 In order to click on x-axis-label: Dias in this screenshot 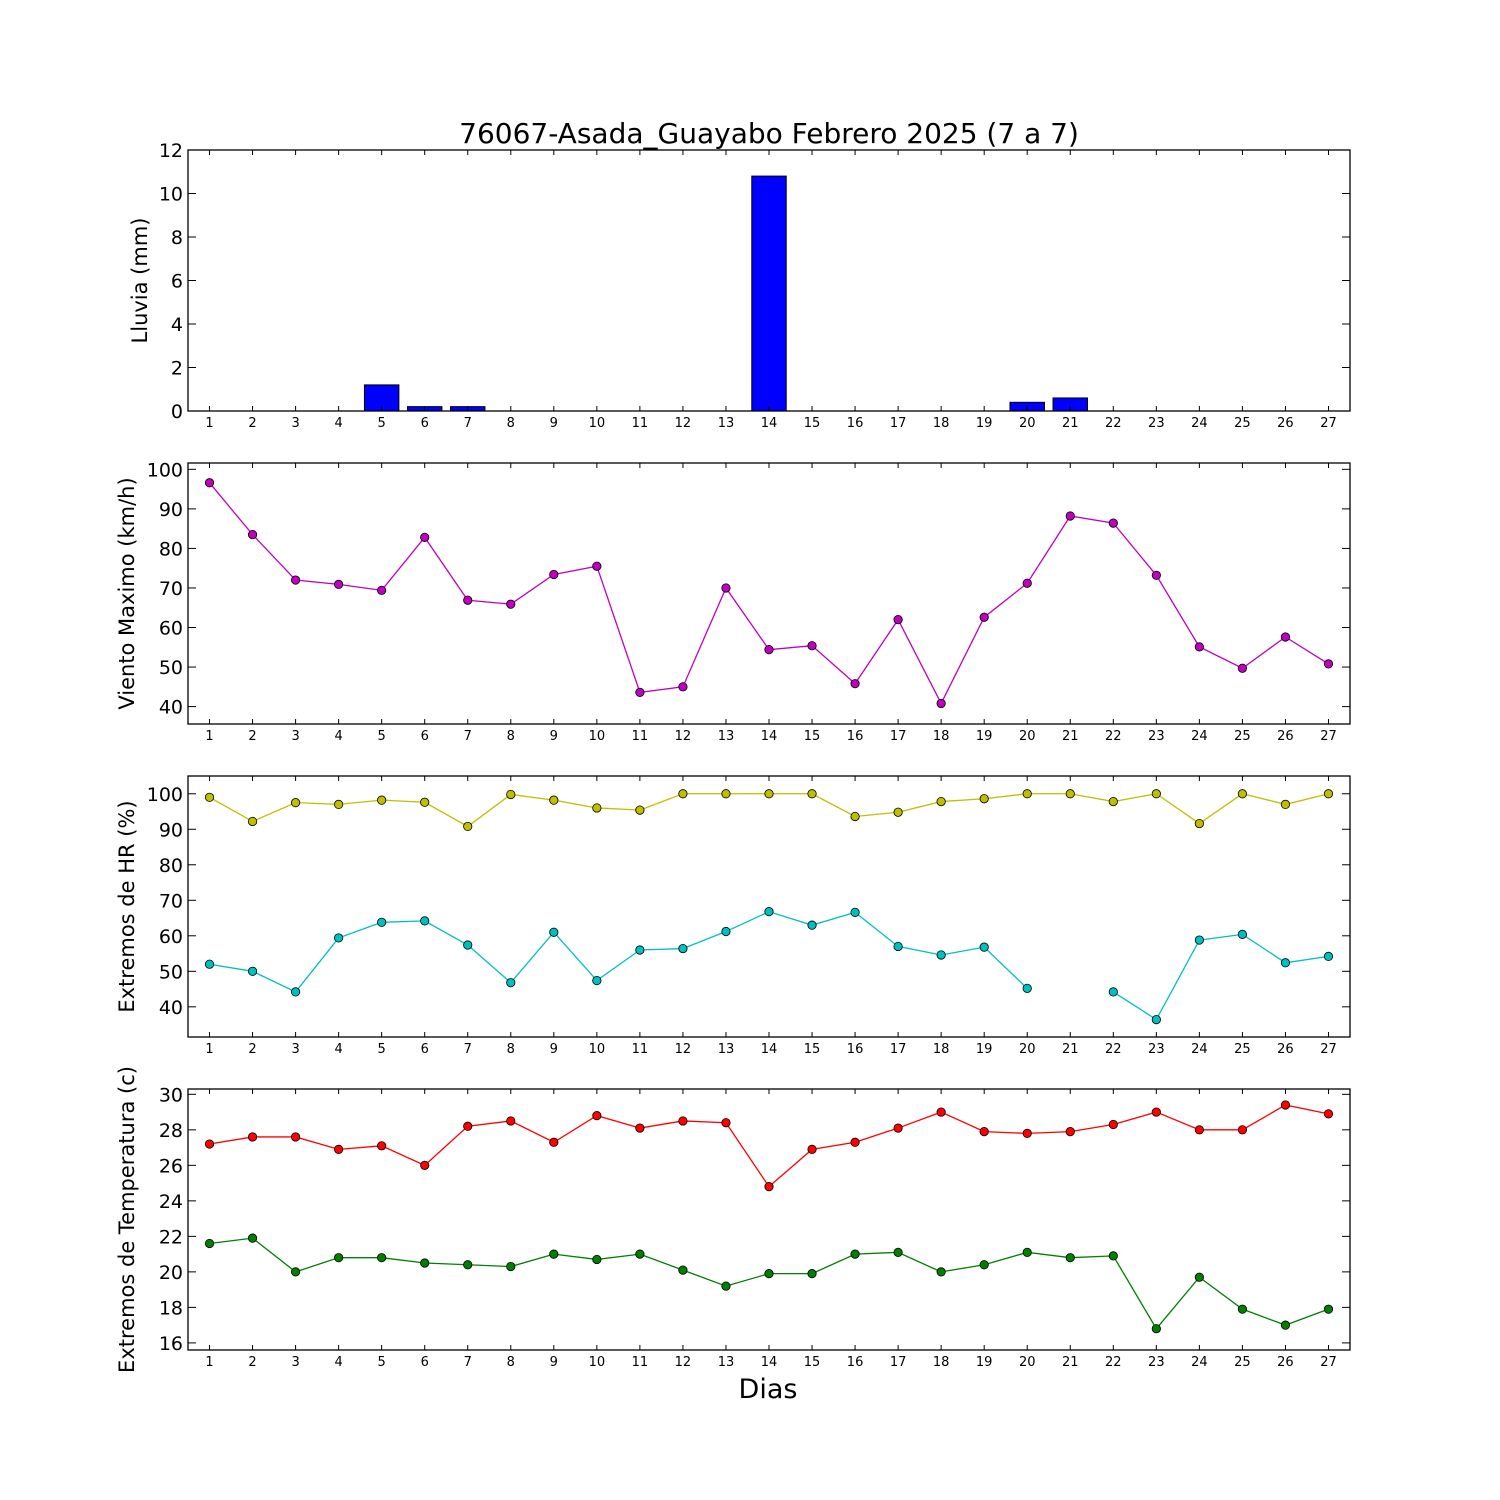, I will do `click(768, 1389)`.